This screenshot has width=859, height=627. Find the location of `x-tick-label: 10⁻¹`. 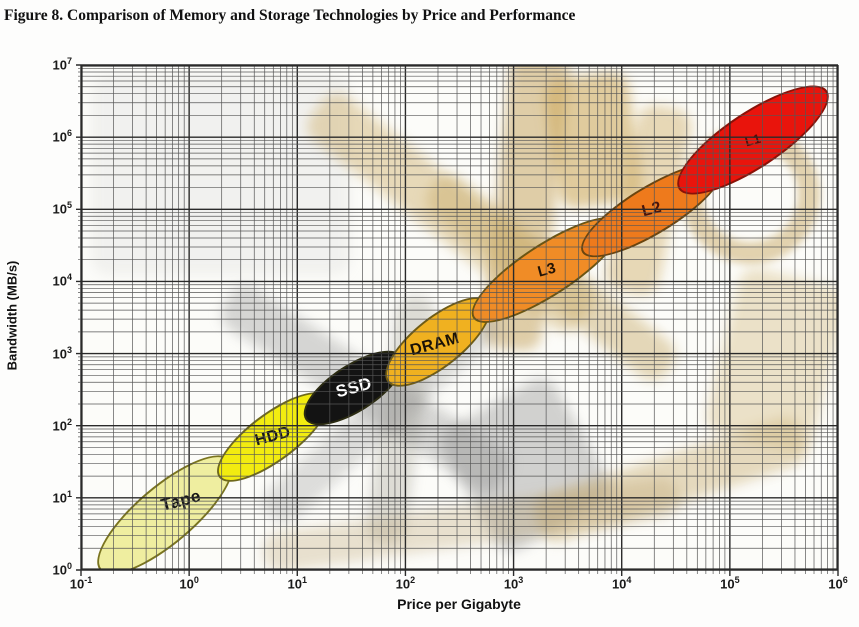

x-tick-label: 10⁻¹ is located at coordinates (81, 583).